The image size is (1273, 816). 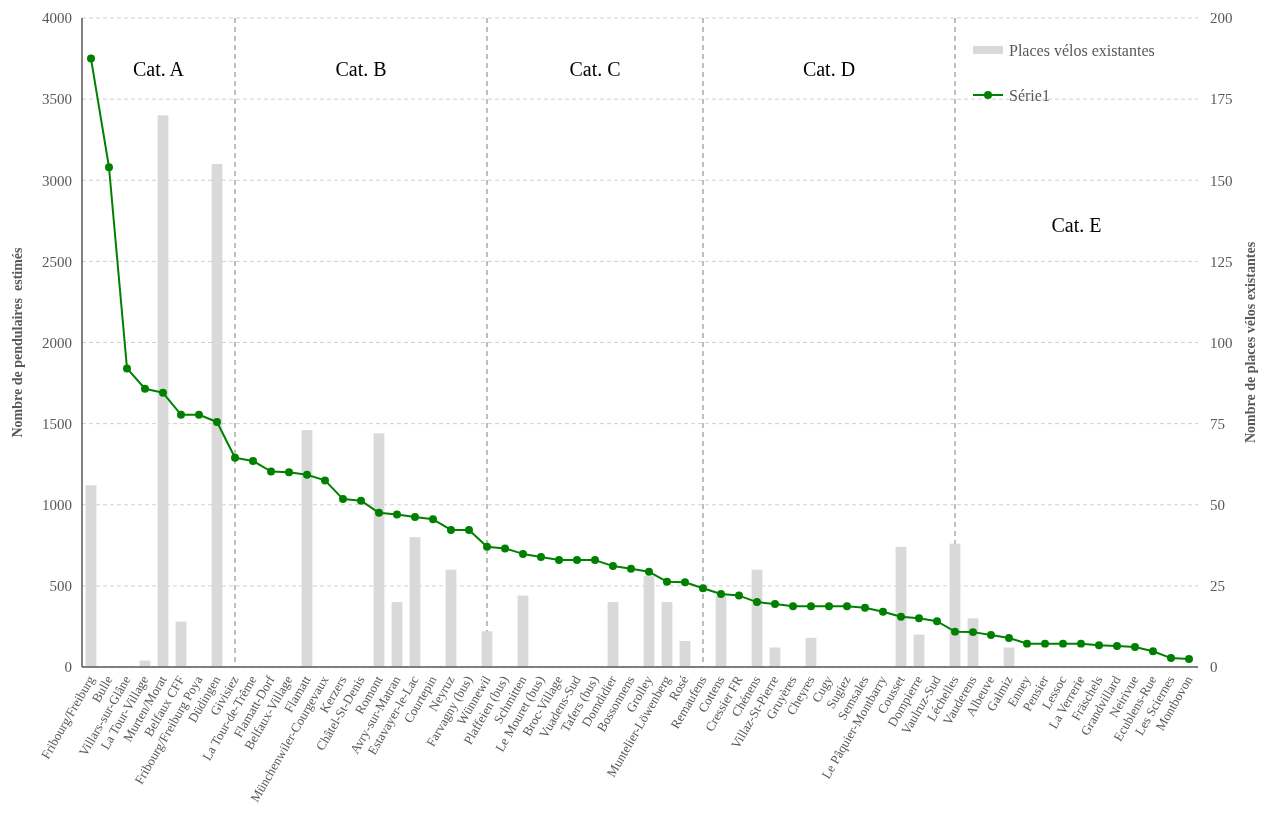 What do you see at coordinates (595, 69) in the screenshot?
I see `annotation: Cat. C` at bounding box center [595, 69].